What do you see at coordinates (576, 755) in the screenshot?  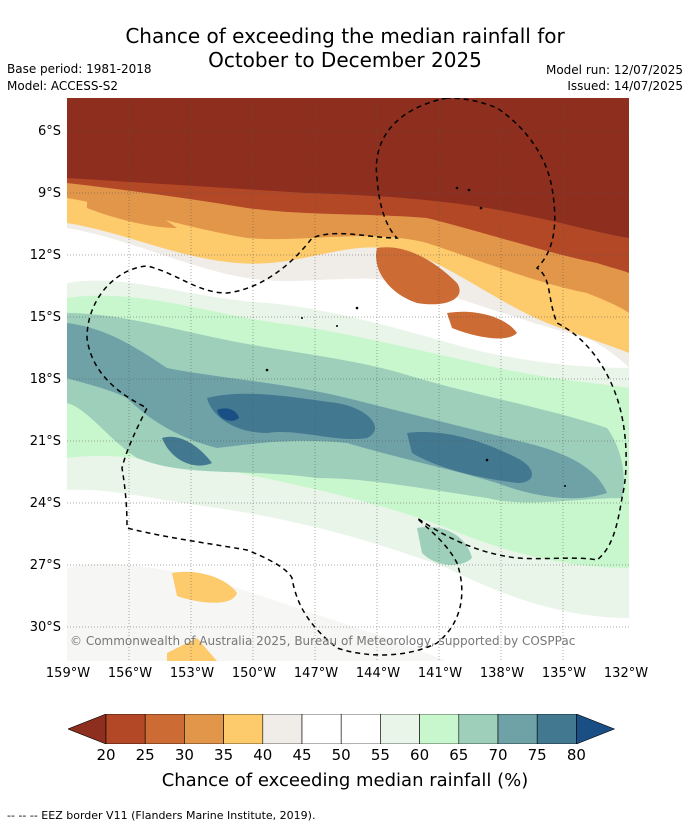 I see `colorbar-label: 80` at bounding box center [576, 755].